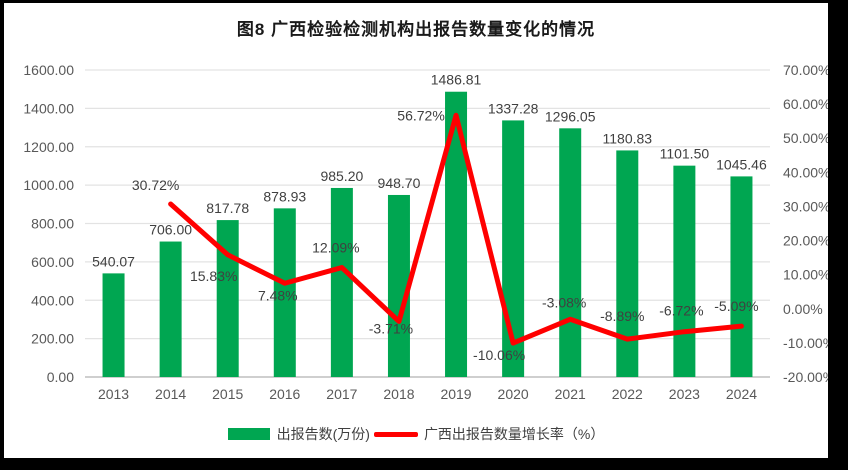  Describe the element at coordinates (684, 271) in the screenshot. I see `bar-2023` at that location.